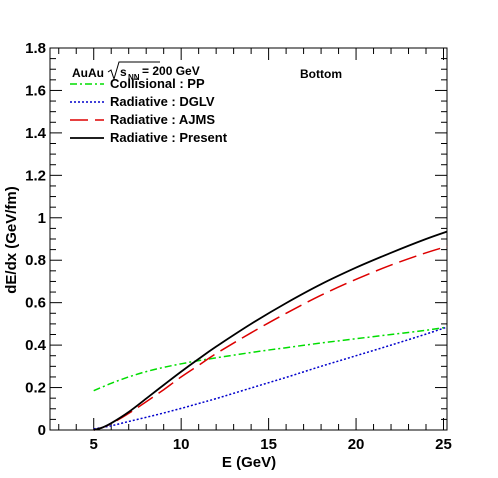  Describe the element at coordinates (123, 72) in the screenshot. I see `annotation-energy-symbol: s` at that location.